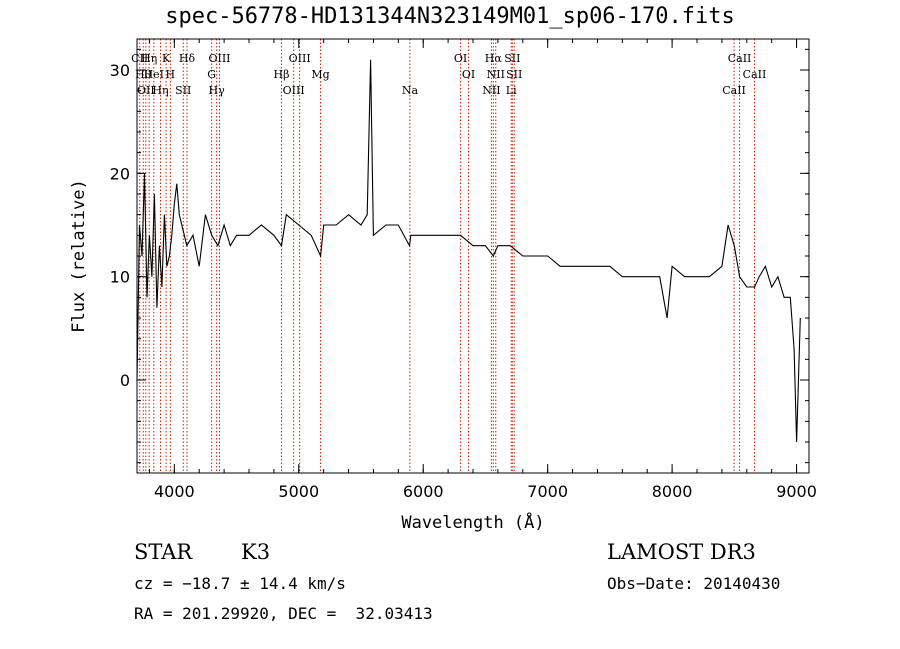  I want to click on x-tick-label: 4000, so click(174, 491).